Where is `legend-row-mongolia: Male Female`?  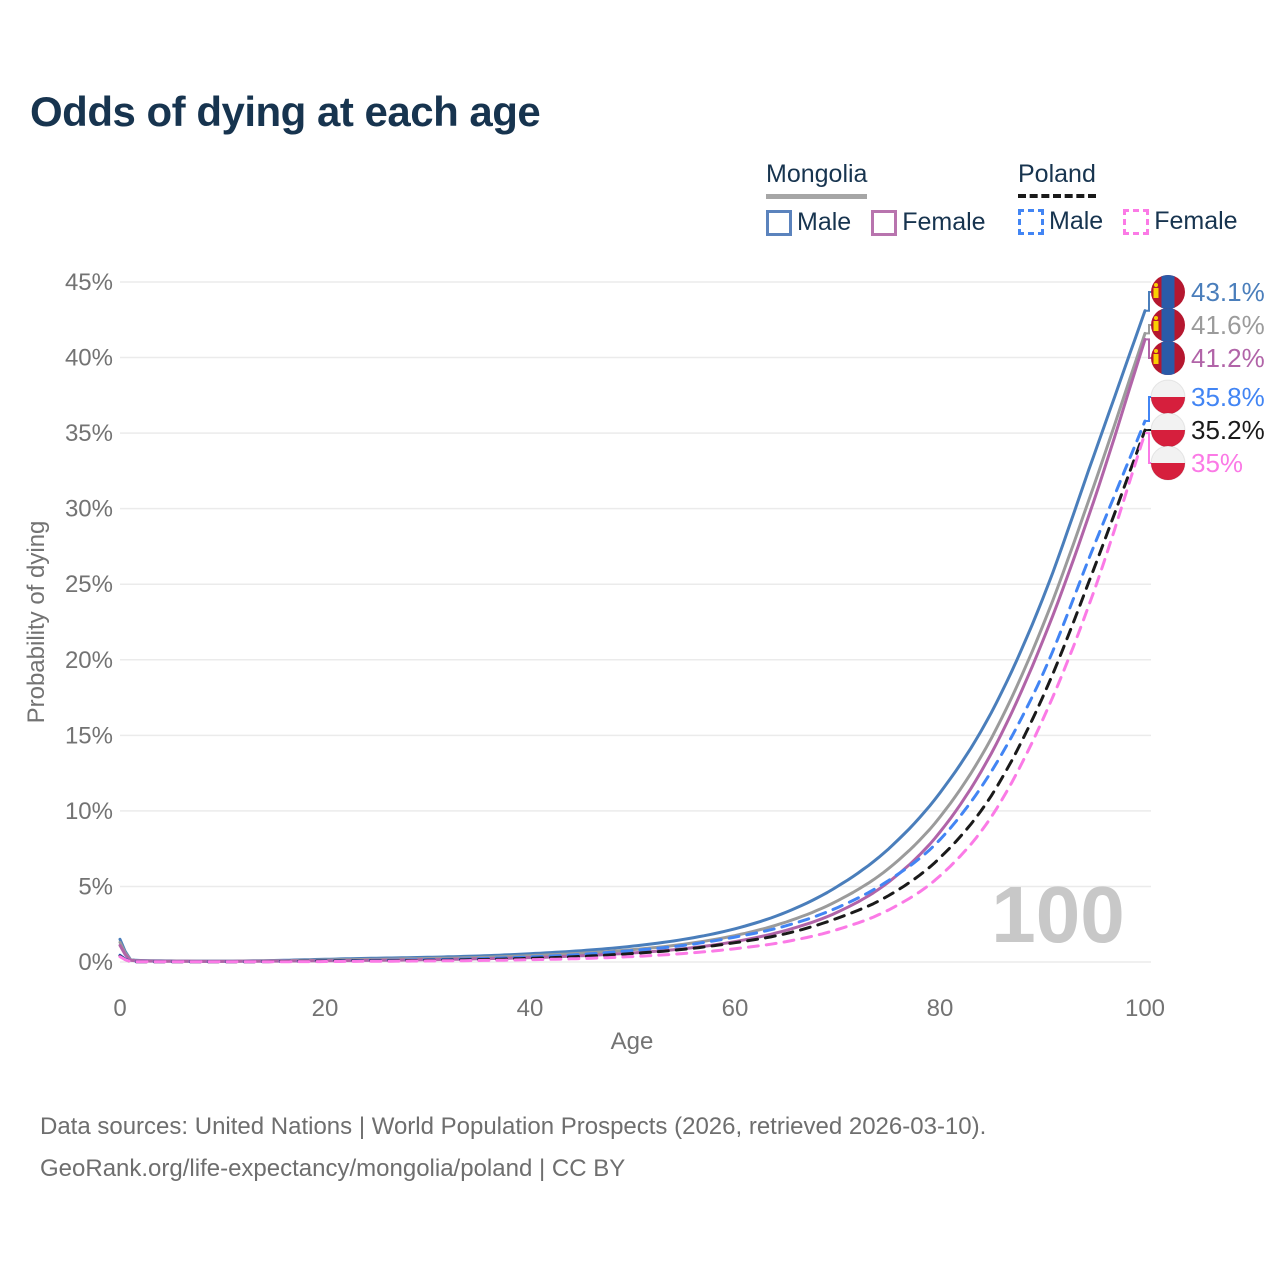
legend-row-mongolia: Male Female is located at coordinates (876, 222).